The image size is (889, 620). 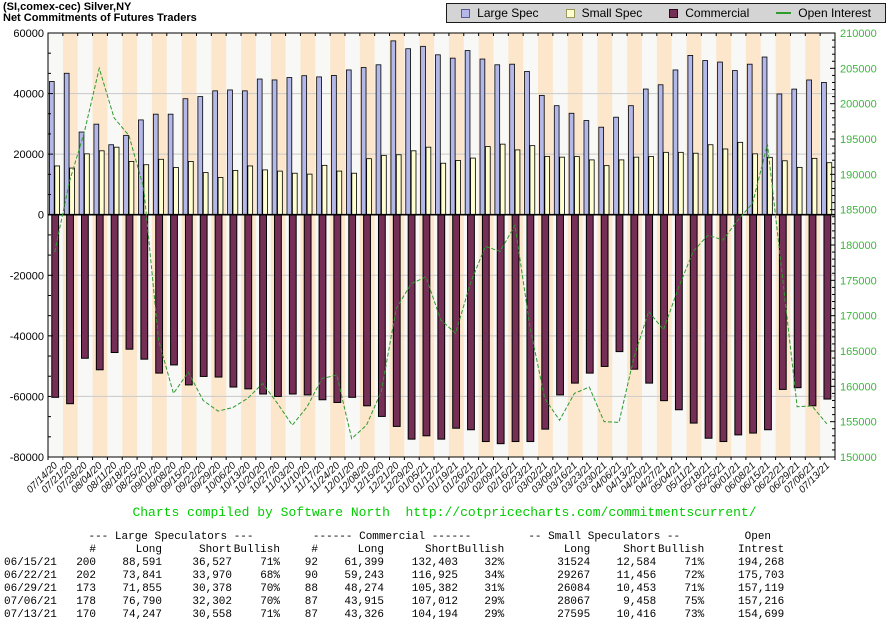 I want to click on row-value: 12,584, so click(x=636, y=563).